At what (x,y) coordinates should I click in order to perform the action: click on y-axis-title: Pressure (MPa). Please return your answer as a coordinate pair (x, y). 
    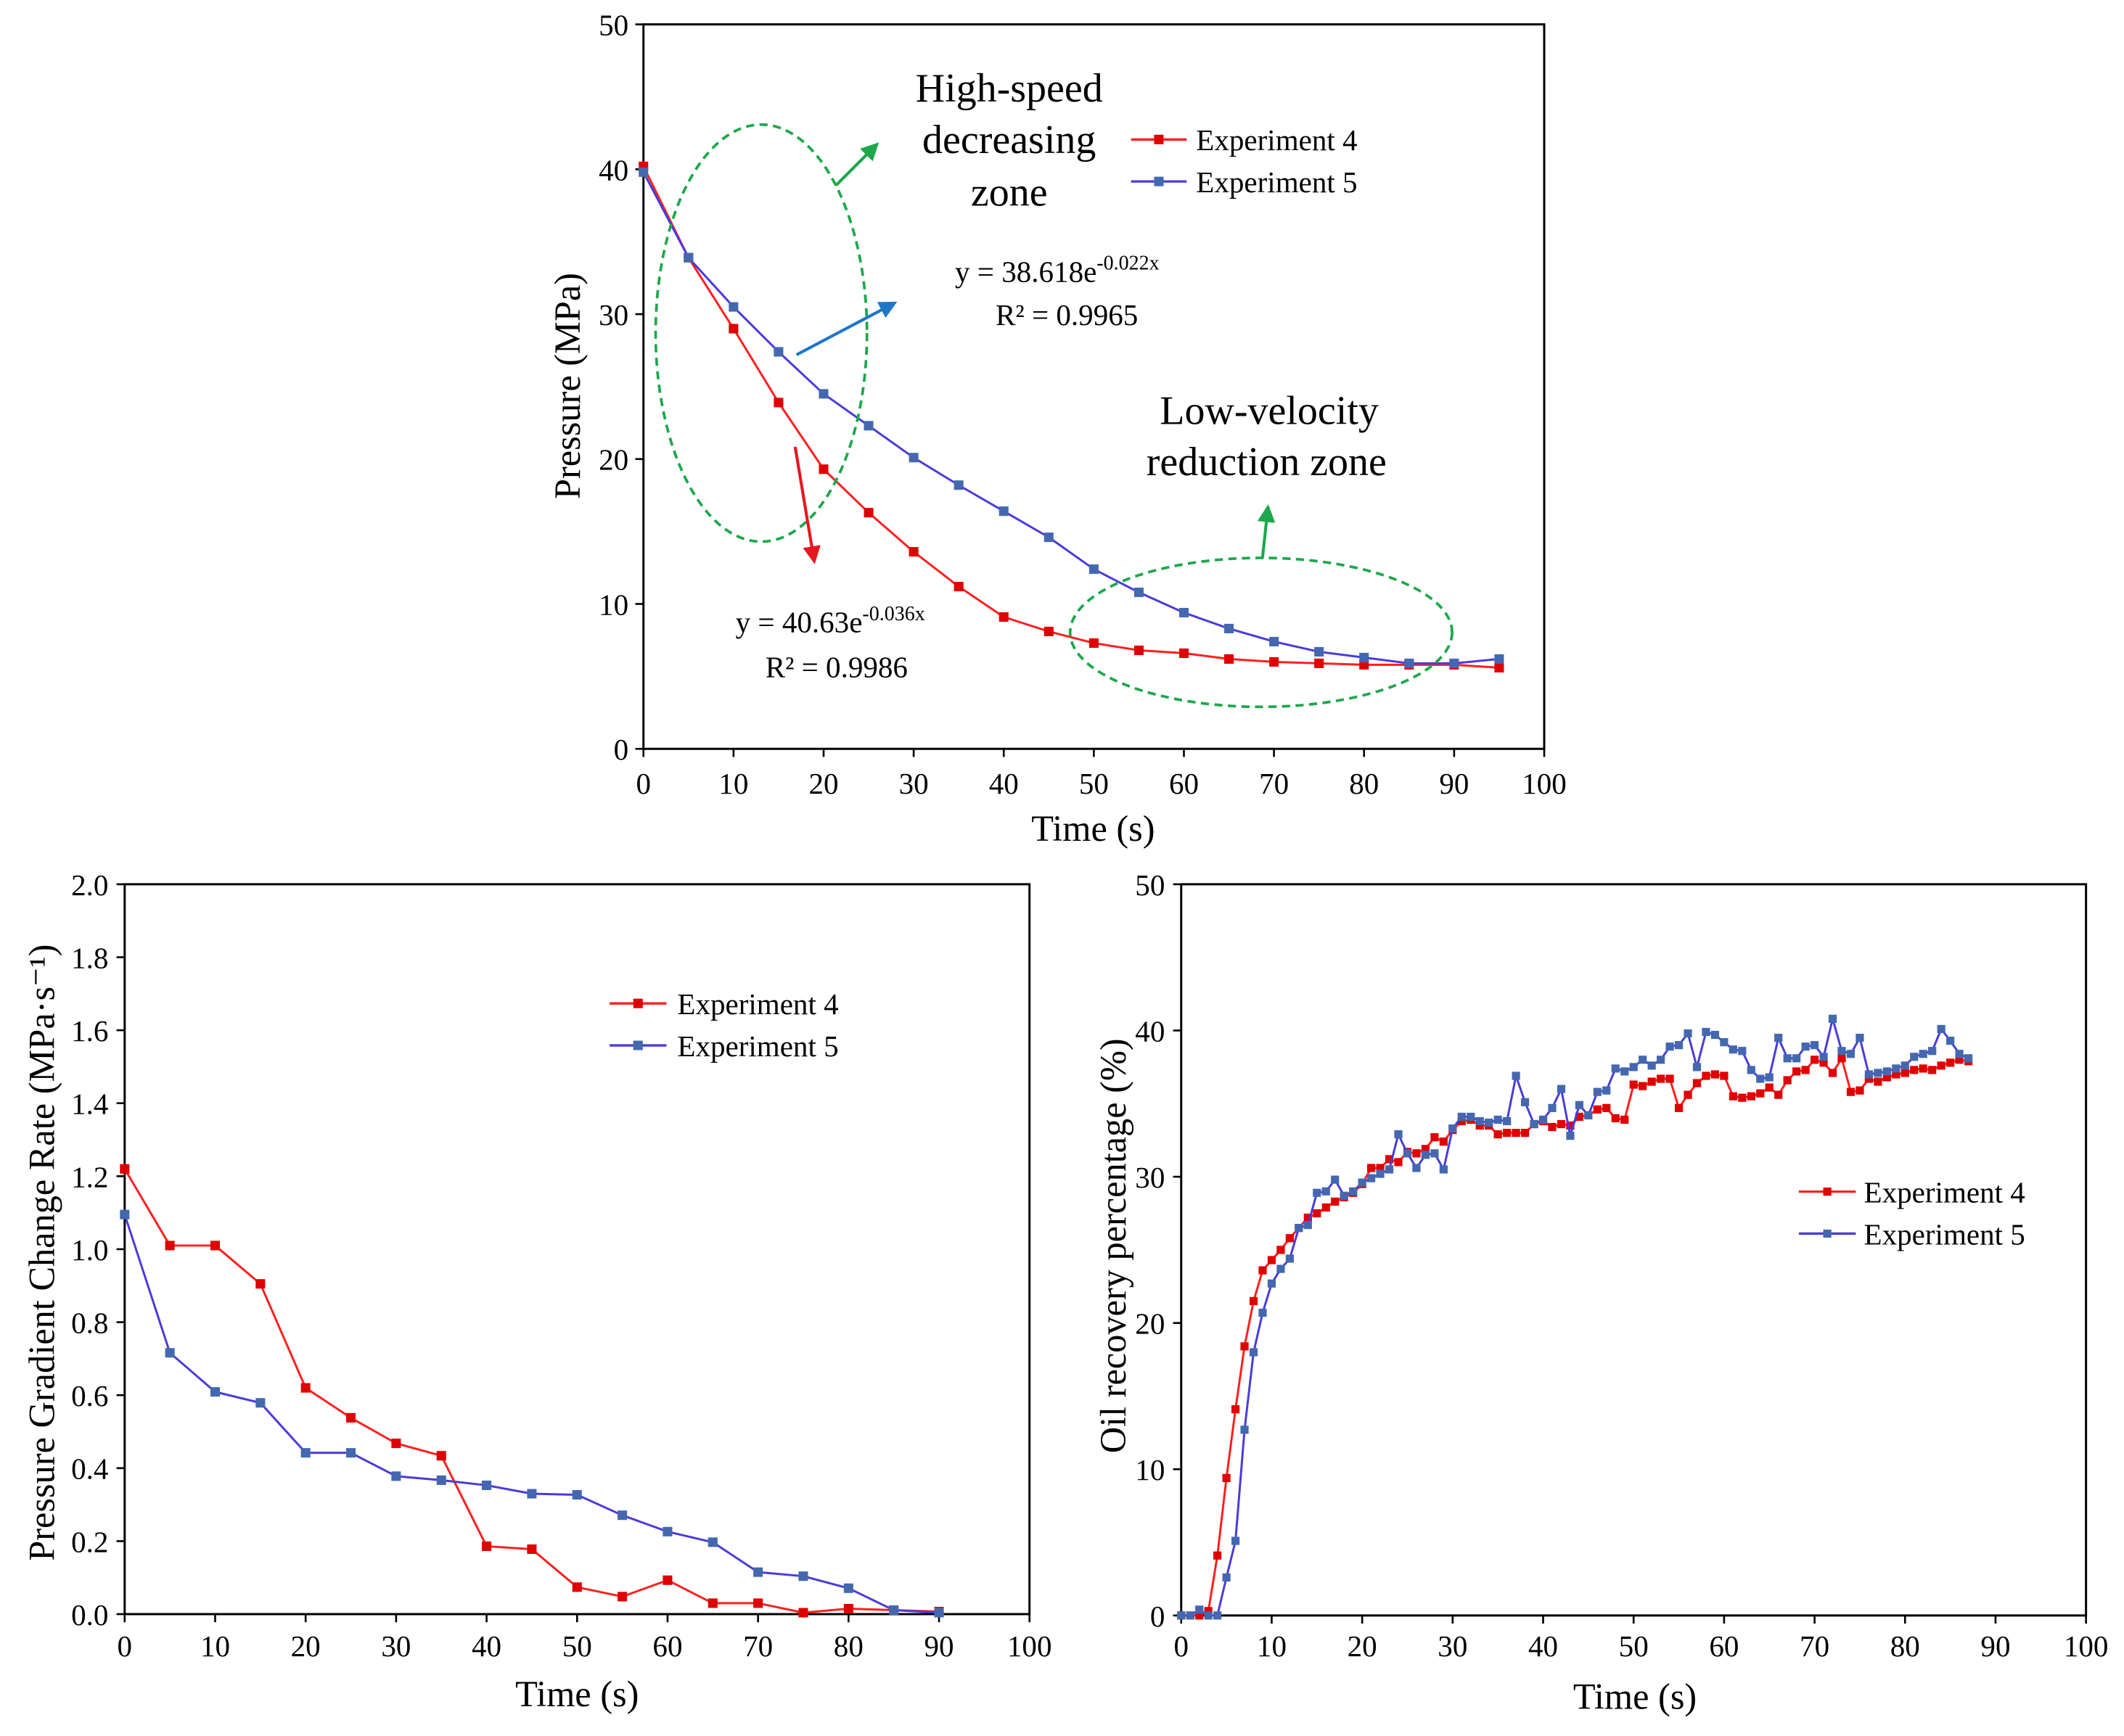
    Looking at the image, I should click on (567, 386).